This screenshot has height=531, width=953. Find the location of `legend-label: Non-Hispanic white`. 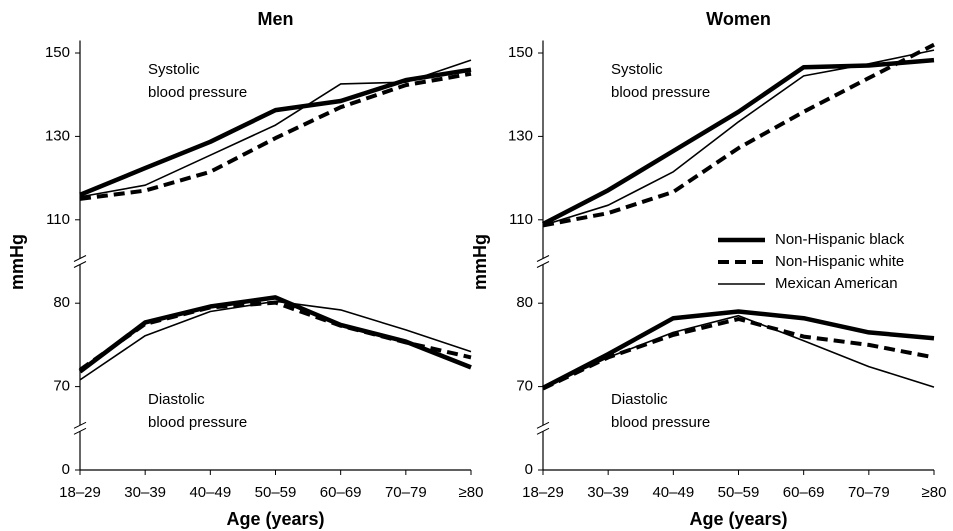

legend-label: Non-Hispanic white is located at coordinates (839, 261).